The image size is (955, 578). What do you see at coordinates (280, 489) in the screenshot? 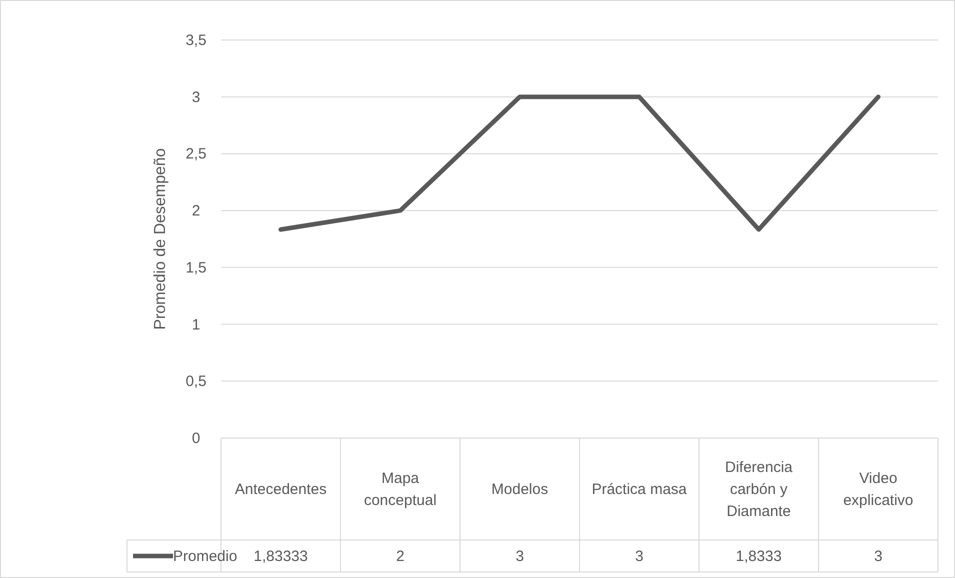
I see `x-tick-label: Antecedentes` at bounding box center [280, 489].